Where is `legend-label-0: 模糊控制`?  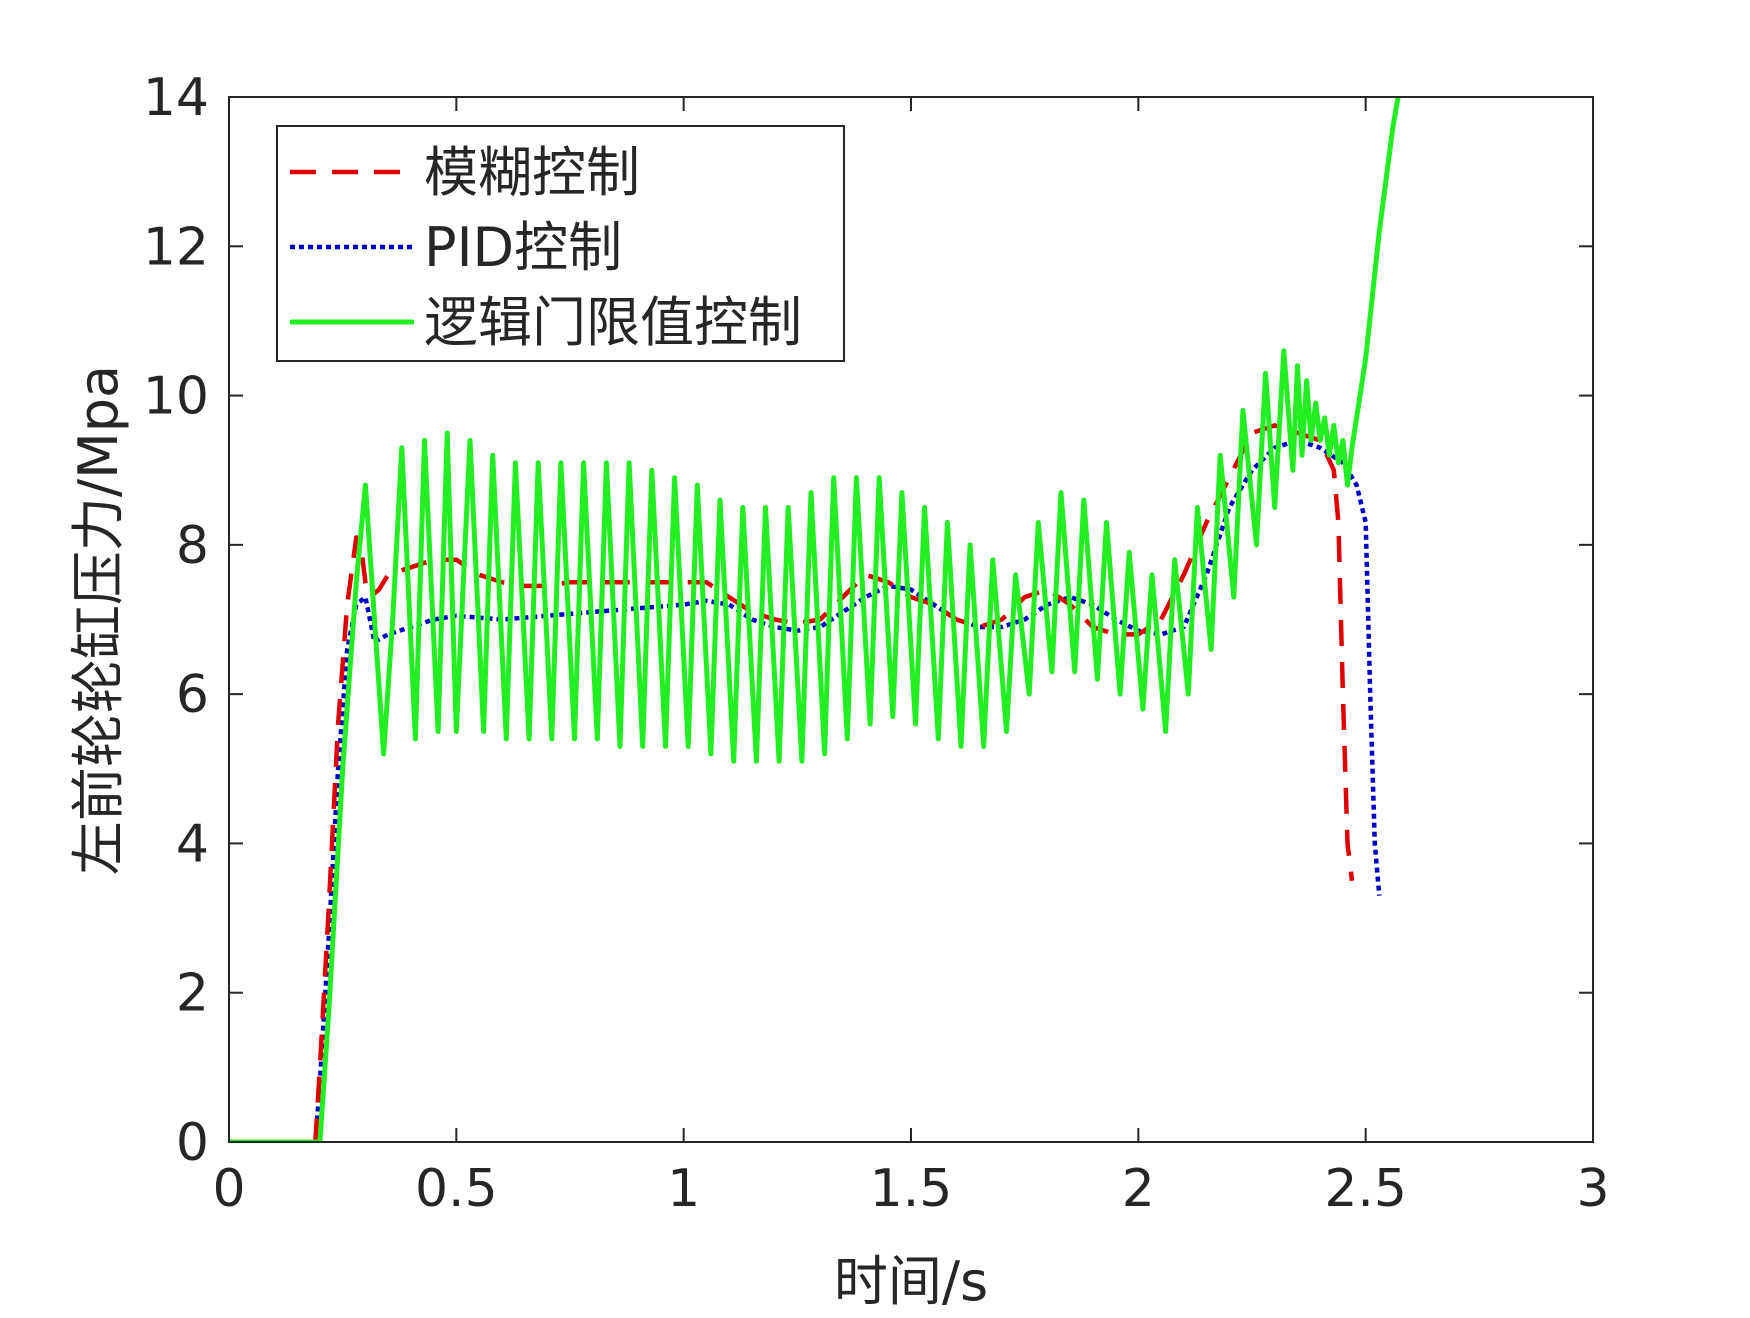 legend-label-0: 模糊控制 is located at coordinates (532, 172).